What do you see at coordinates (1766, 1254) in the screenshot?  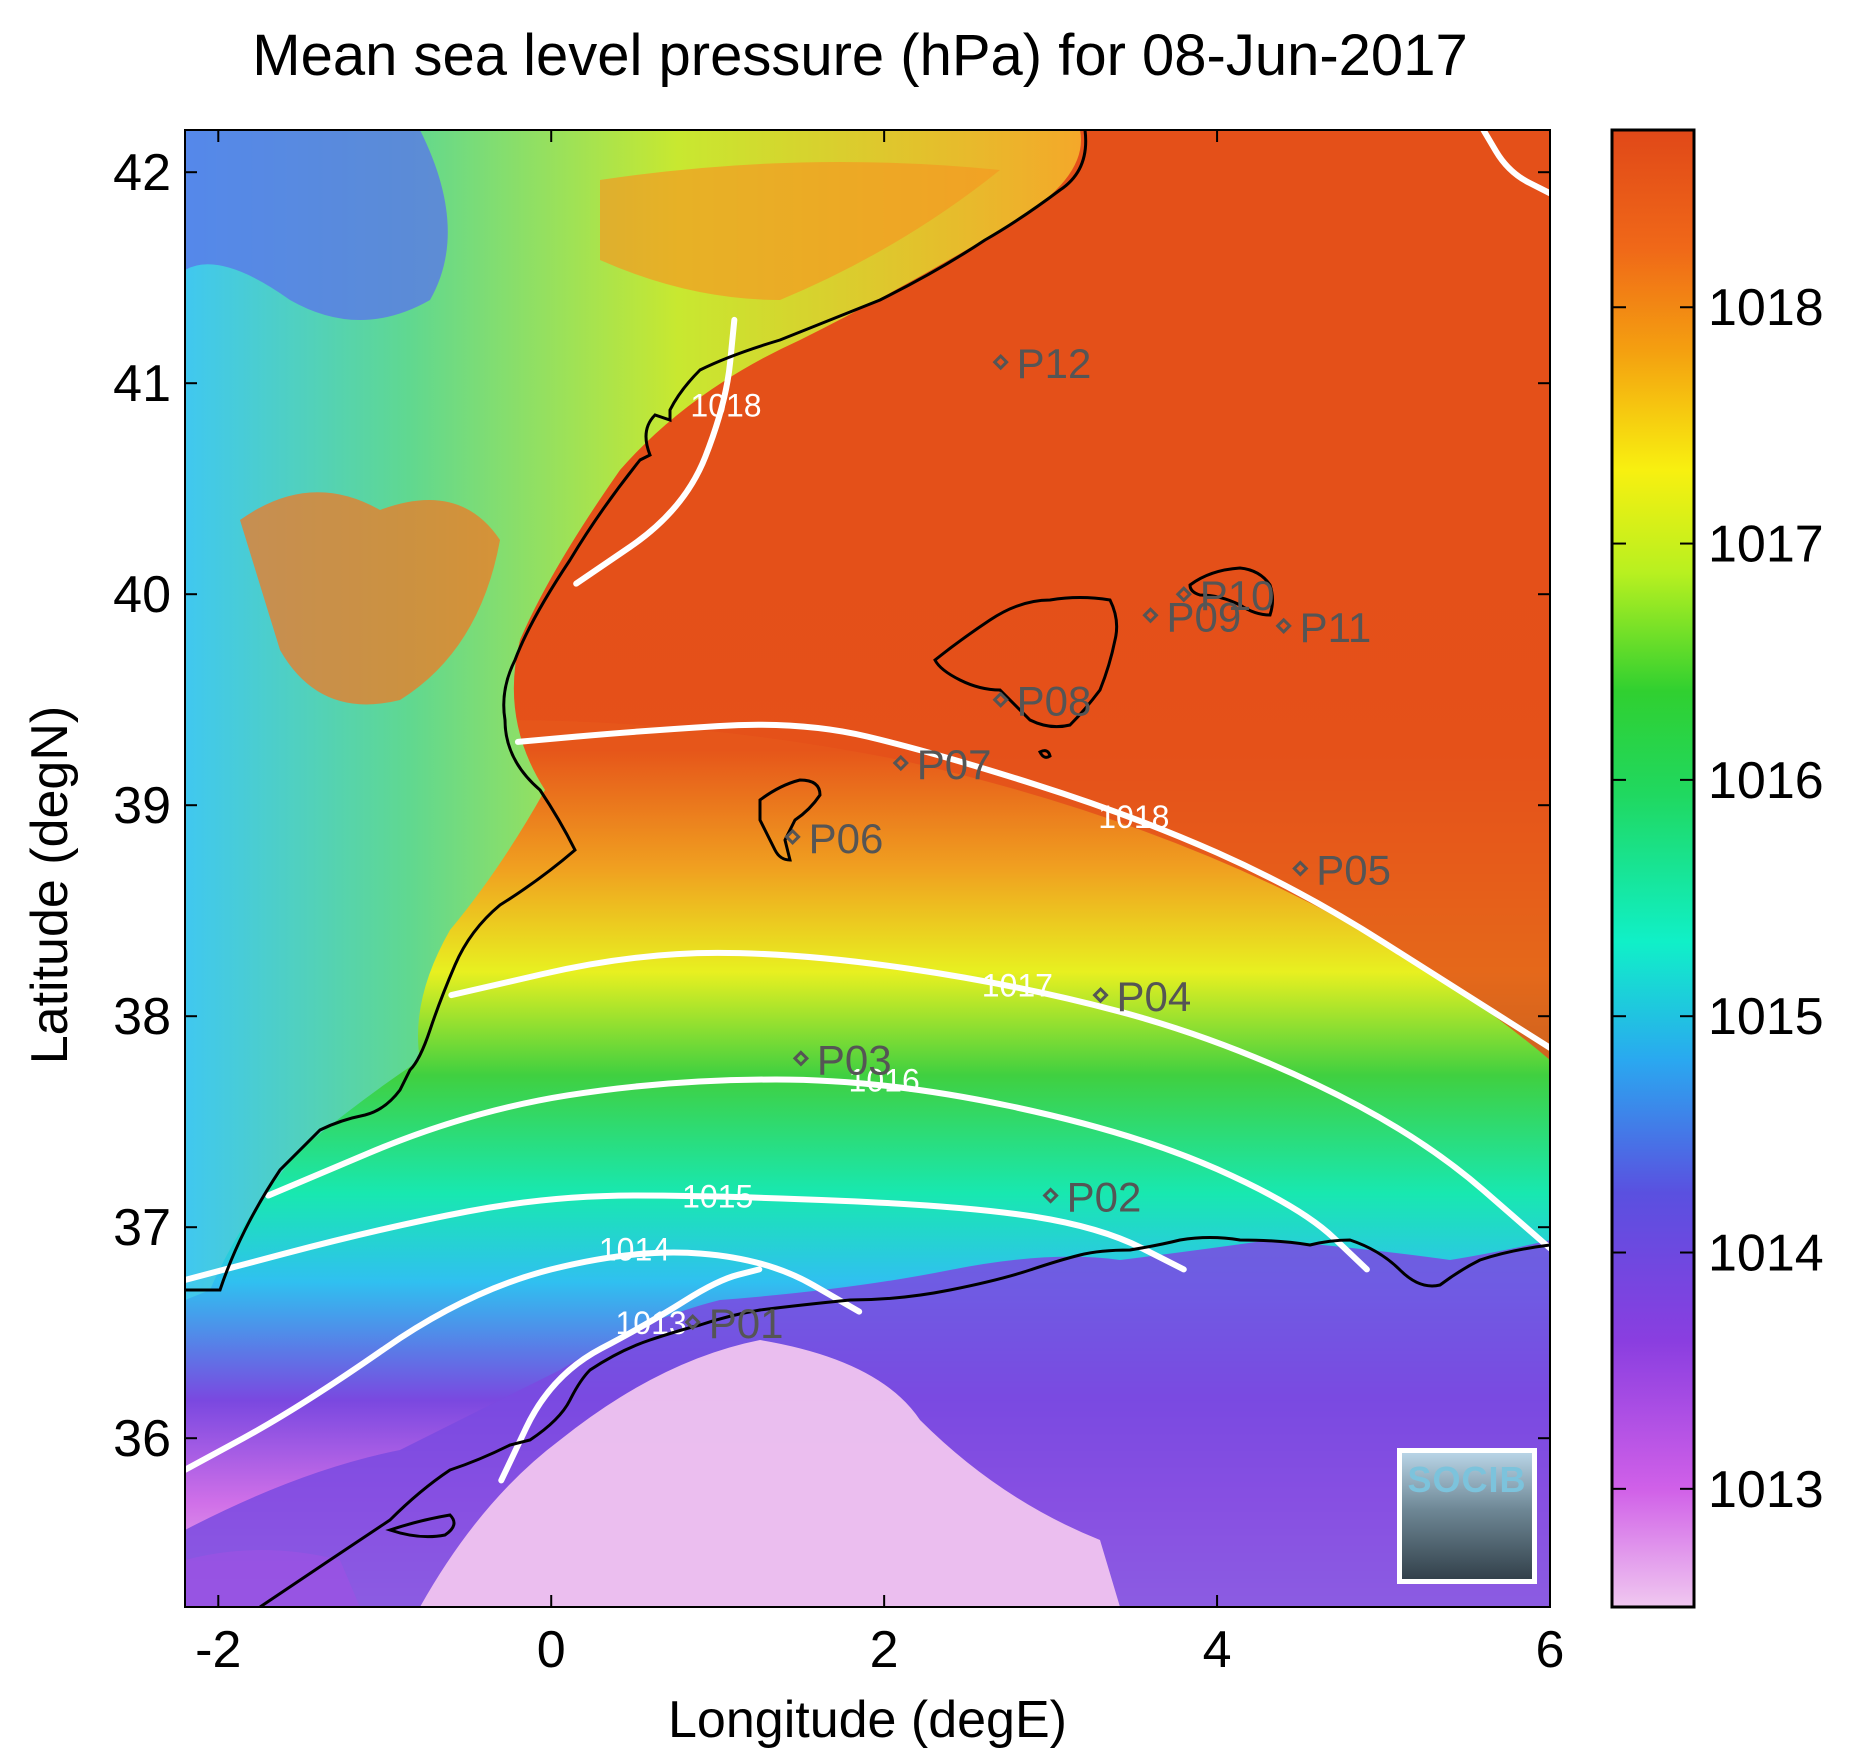 I see `colorbar-tick-label: 1014` at bounding box center [1766, 1254].